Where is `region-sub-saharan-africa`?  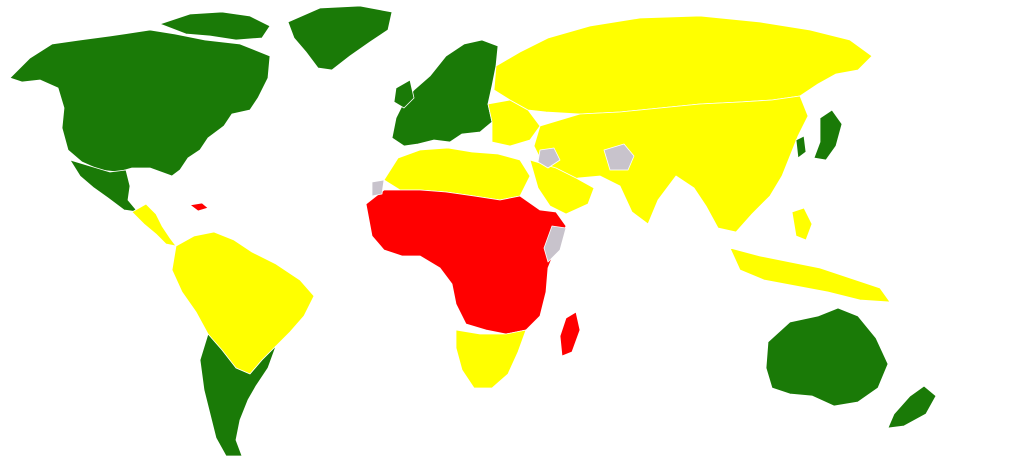 region-sub-saharan-africa is located at coordinates (466, 262).